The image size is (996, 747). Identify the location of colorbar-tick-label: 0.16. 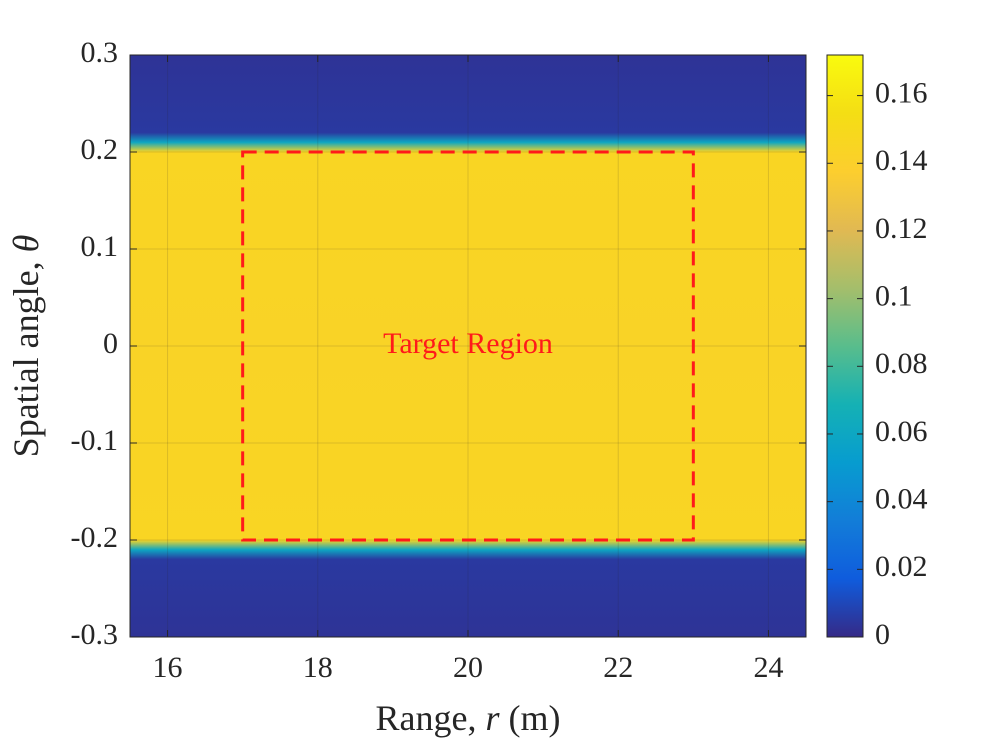
(901, 92).